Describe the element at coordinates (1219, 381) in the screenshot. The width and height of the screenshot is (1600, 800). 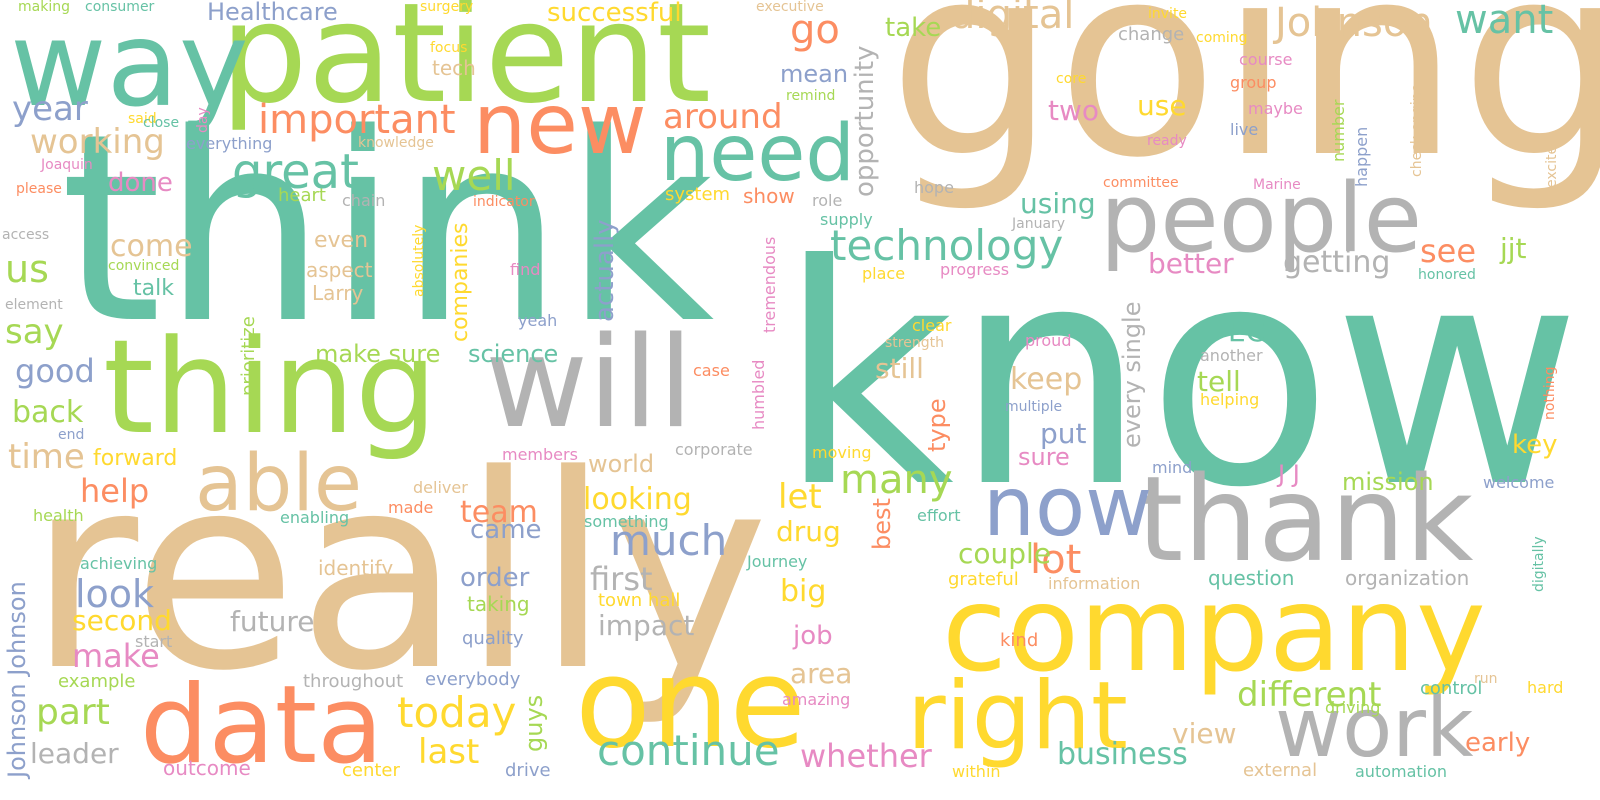
I see `word: tell` at that location.